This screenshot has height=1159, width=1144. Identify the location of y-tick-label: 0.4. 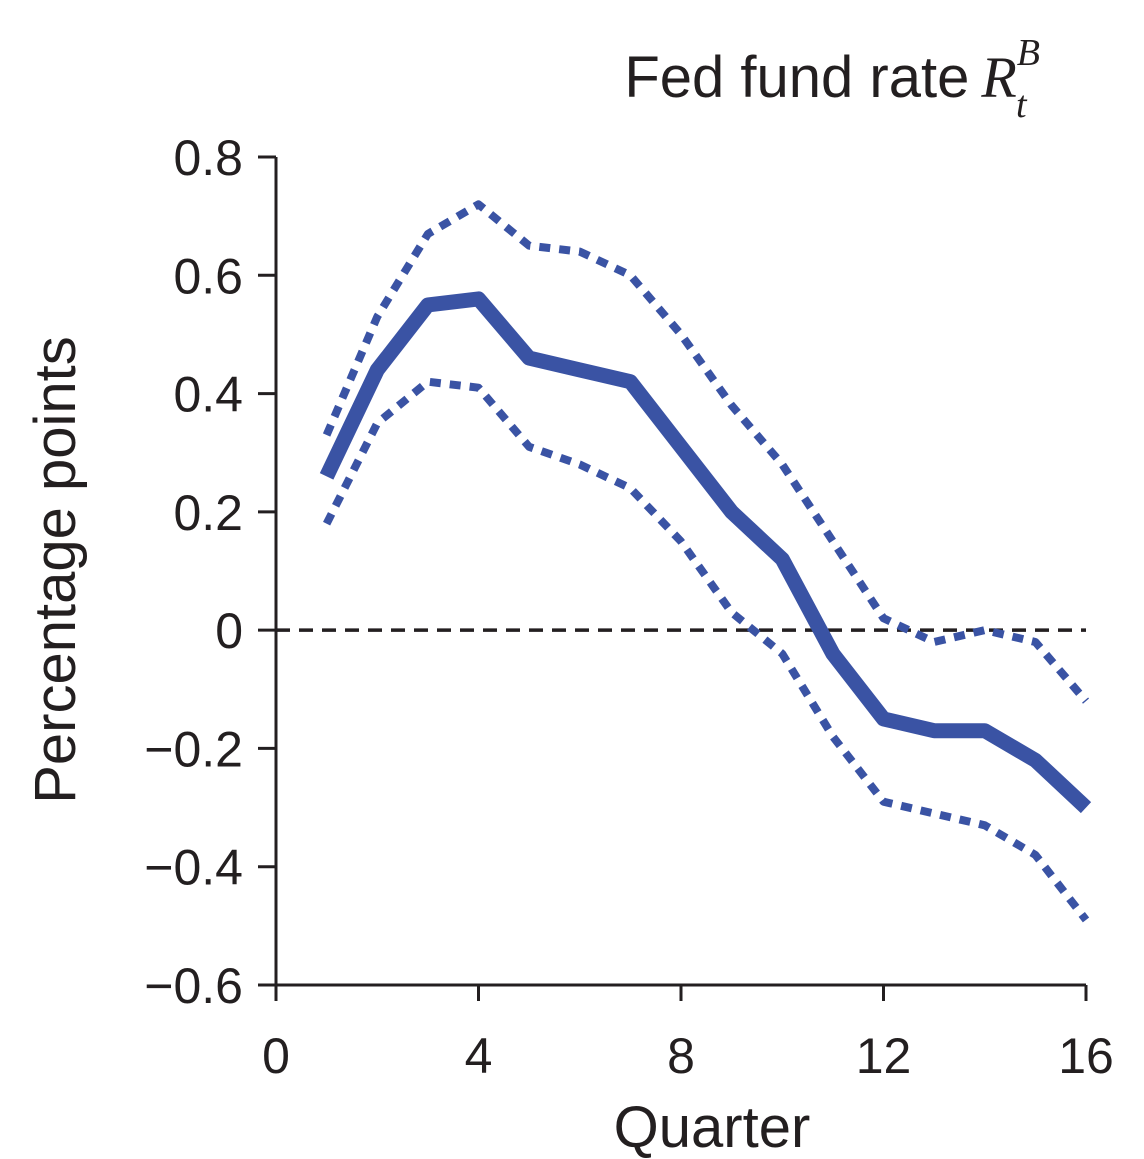
(208, 395).